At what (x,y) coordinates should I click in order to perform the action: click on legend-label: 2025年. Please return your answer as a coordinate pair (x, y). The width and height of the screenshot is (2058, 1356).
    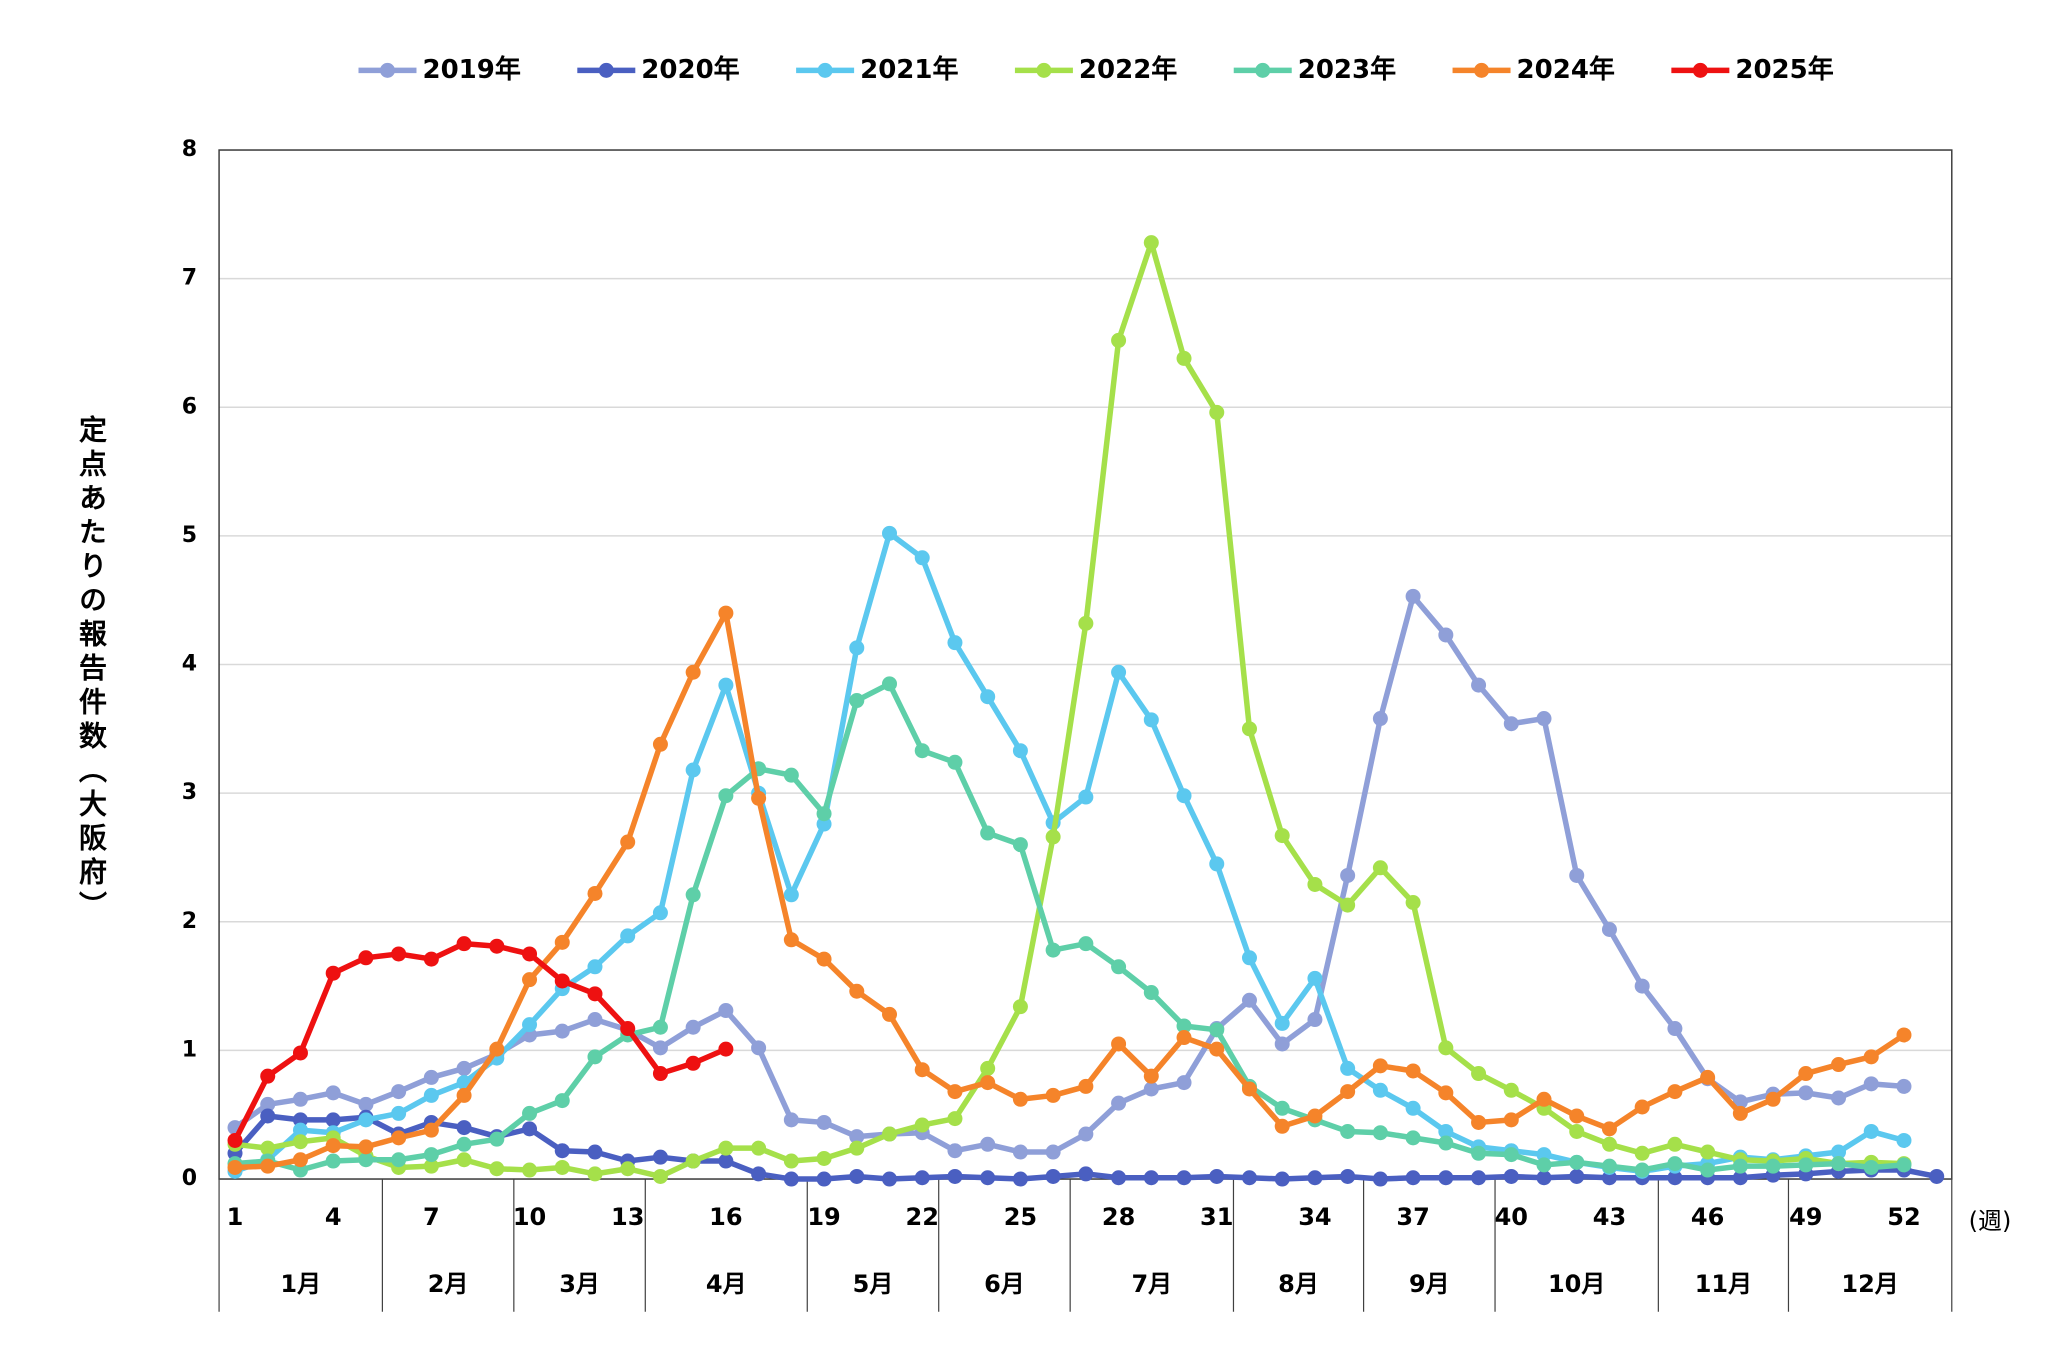
    Looking at the image, I should click on (1784, 69).